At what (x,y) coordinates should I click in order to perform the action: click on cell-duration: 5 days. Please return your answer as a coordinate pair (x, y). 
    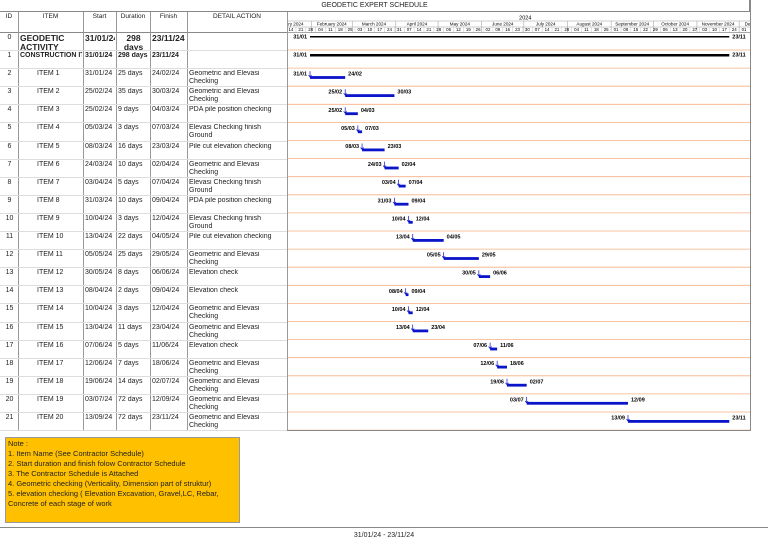
    Looking at the image, I should click on (128, 182).